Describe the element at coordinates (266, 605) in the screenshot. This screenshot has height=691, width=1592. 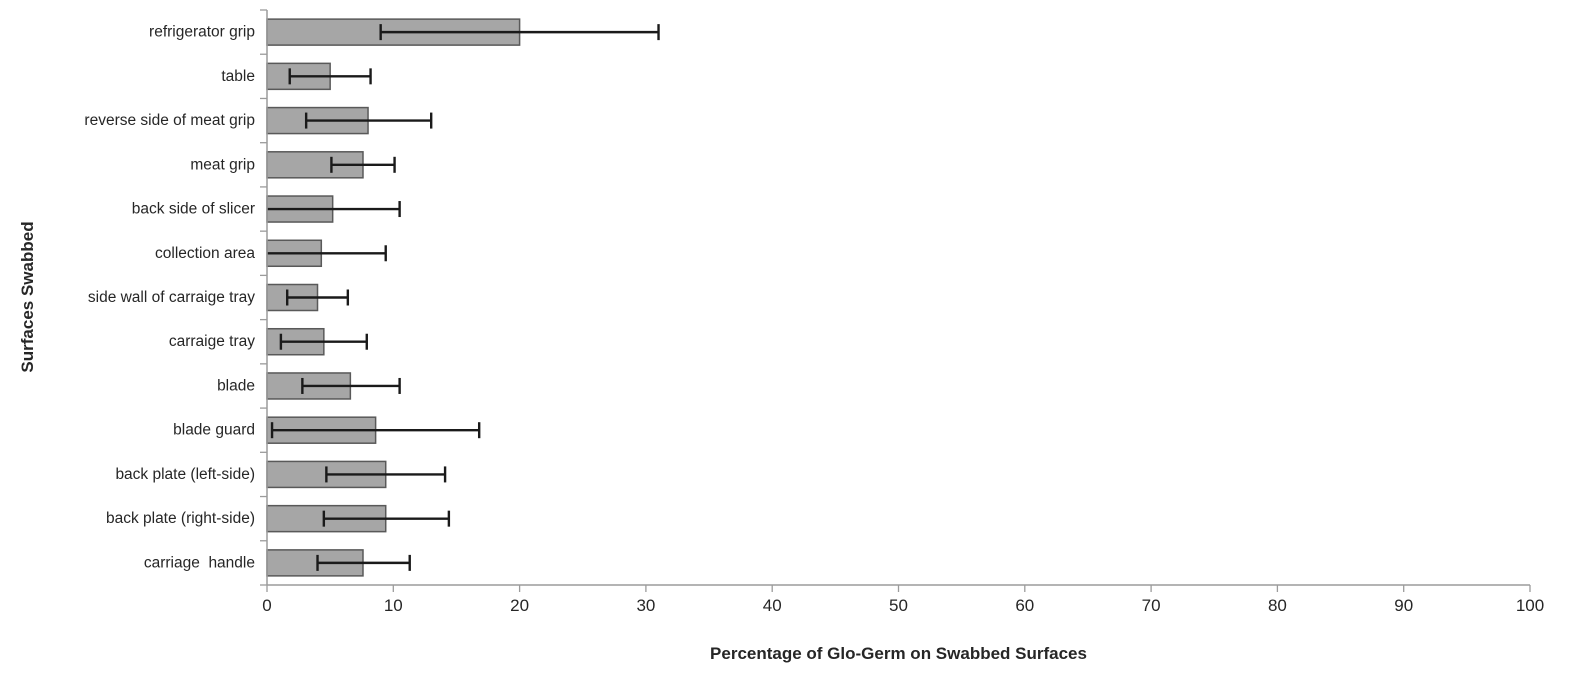
I see `x-tick-label: 0` at that location.